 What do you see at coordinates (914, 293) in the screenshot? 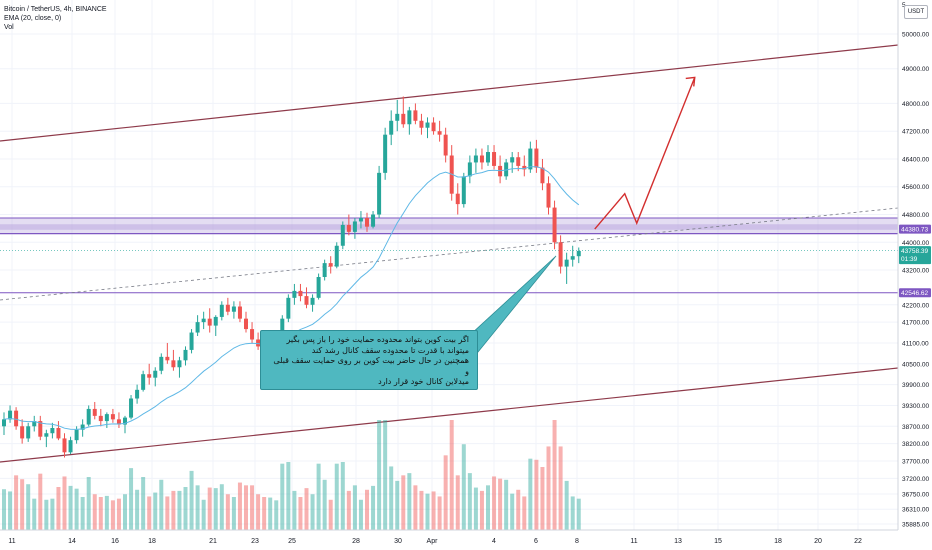
I see `price-label-value: 42546.62` at bounding box center [914, 293].